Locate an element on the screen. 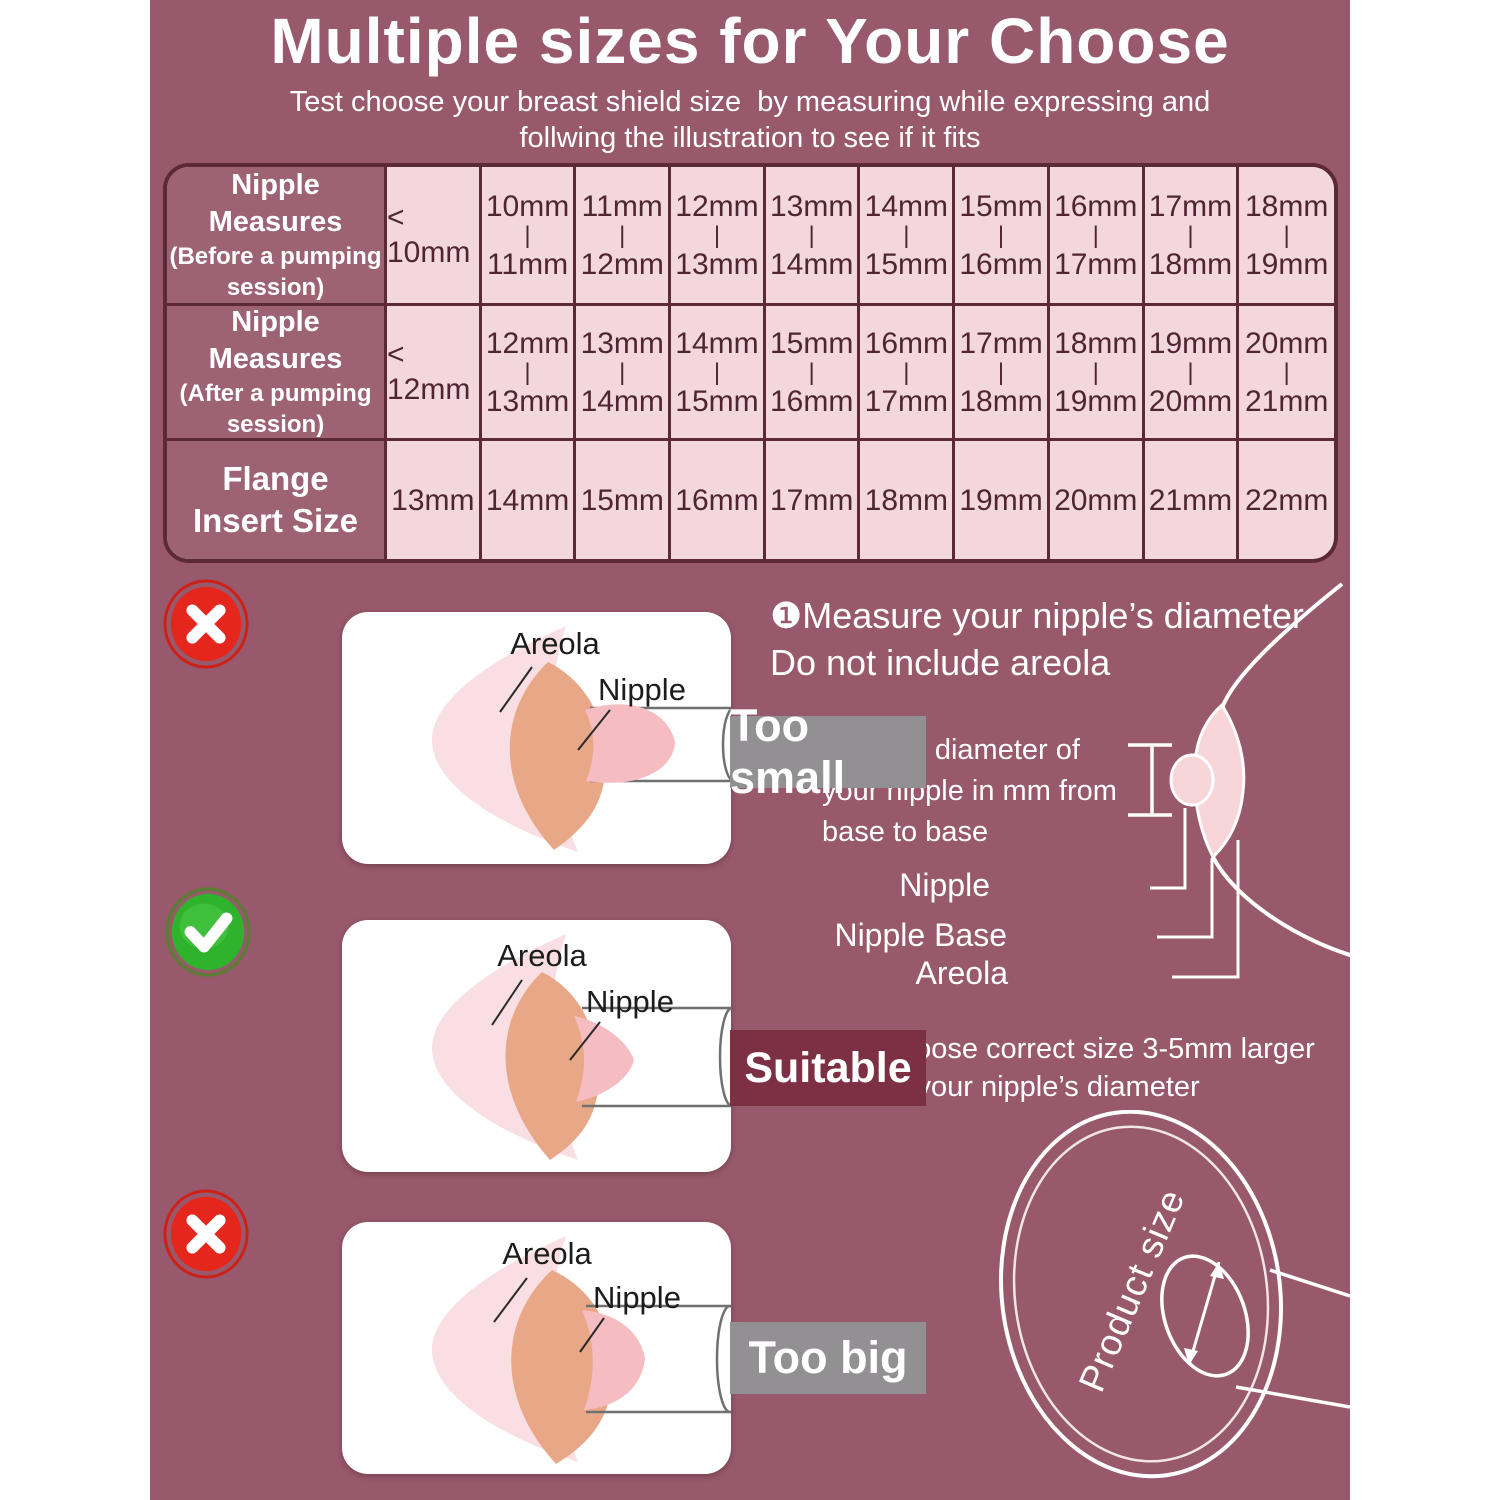 Image resolution: width=1500 pixels, height=1500 pixels. nipple-base-pointer-line is located at coordinates (1185, 898).